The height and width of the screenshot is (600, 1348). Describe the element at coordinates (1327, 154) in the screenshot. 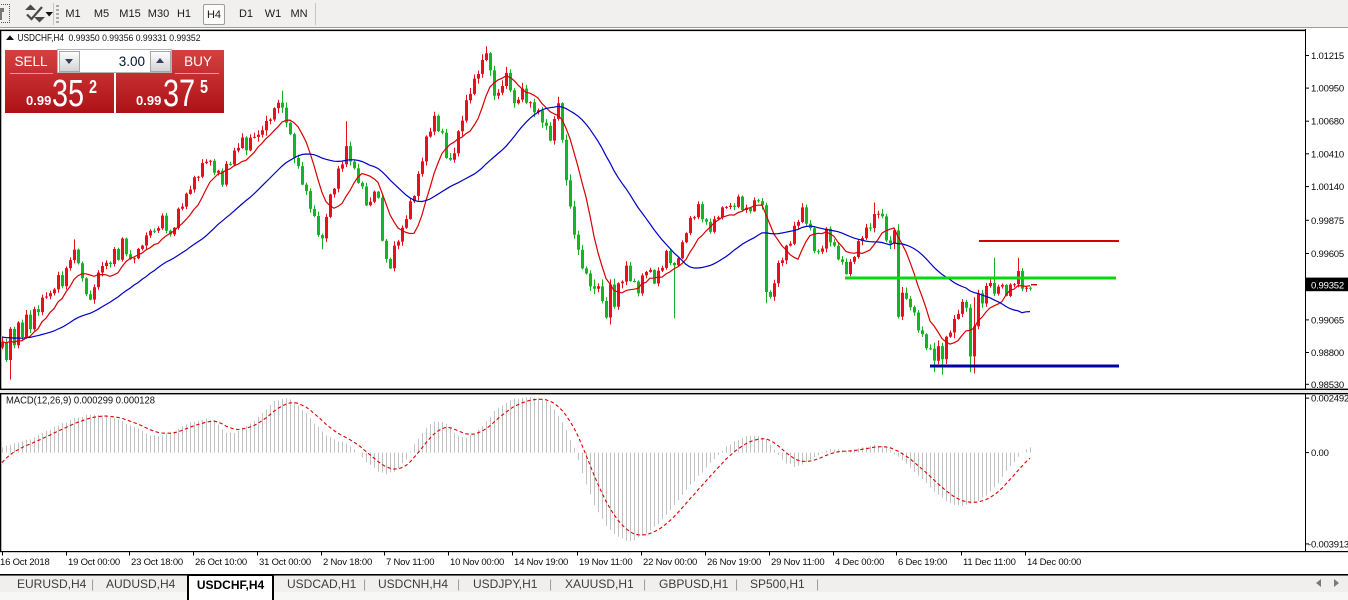

I see `svg-text: 1.00410` at that location.